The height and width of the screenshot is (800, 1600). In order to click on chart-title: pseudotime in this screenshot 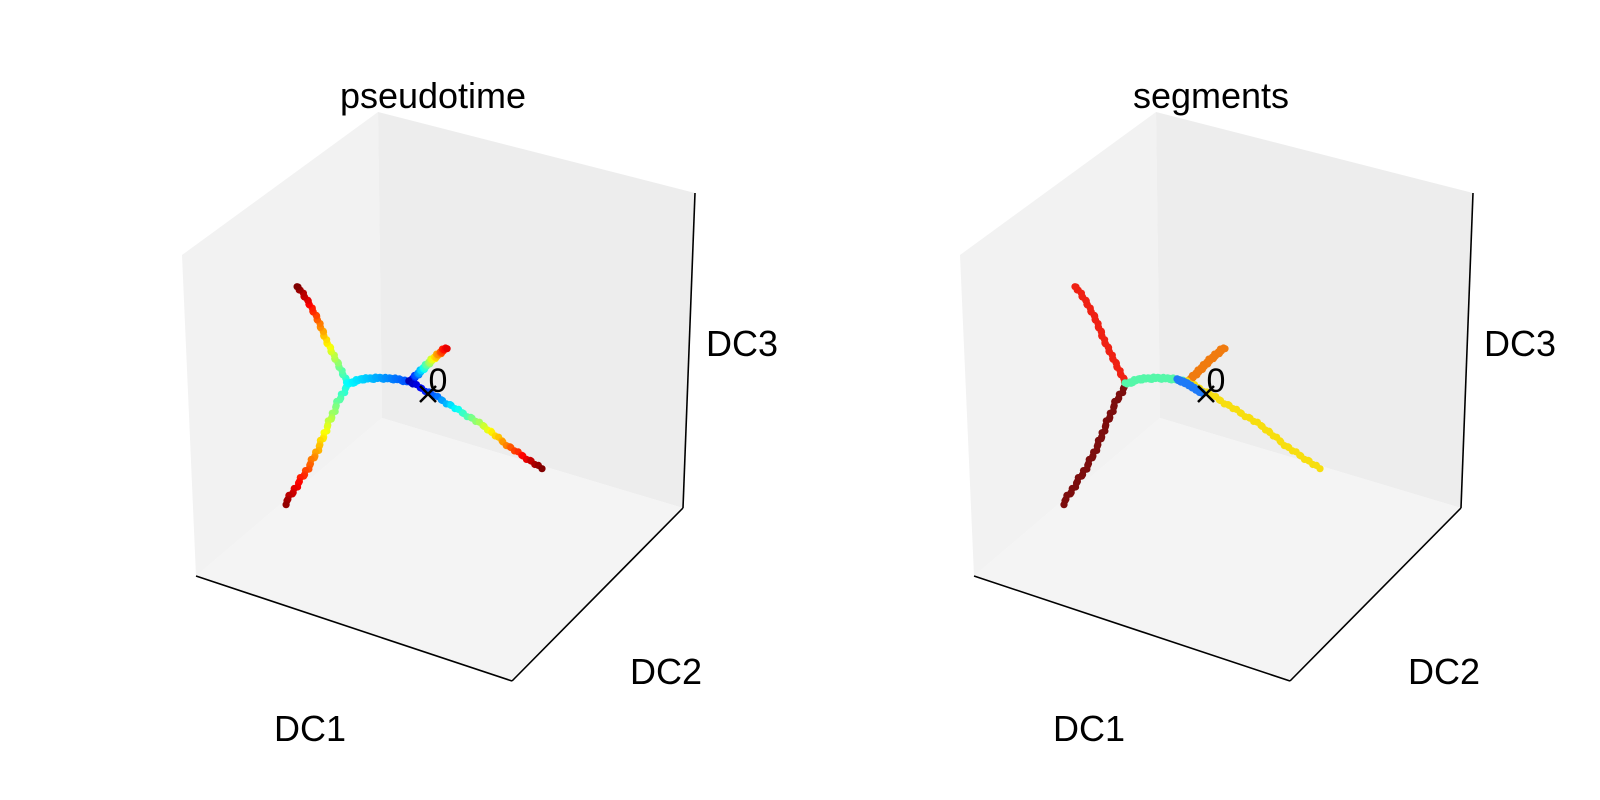, I will do `click(433, 95)`.